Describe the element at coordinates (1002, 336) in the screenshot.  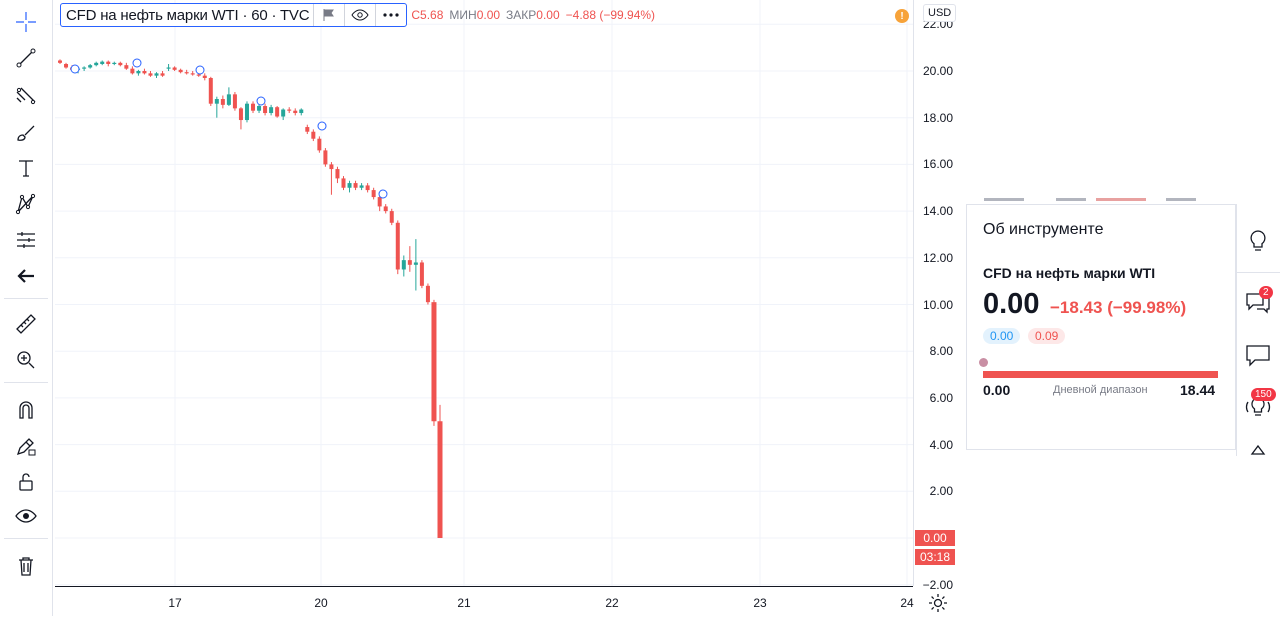
I see `bid-badge: 0.00` at that location.